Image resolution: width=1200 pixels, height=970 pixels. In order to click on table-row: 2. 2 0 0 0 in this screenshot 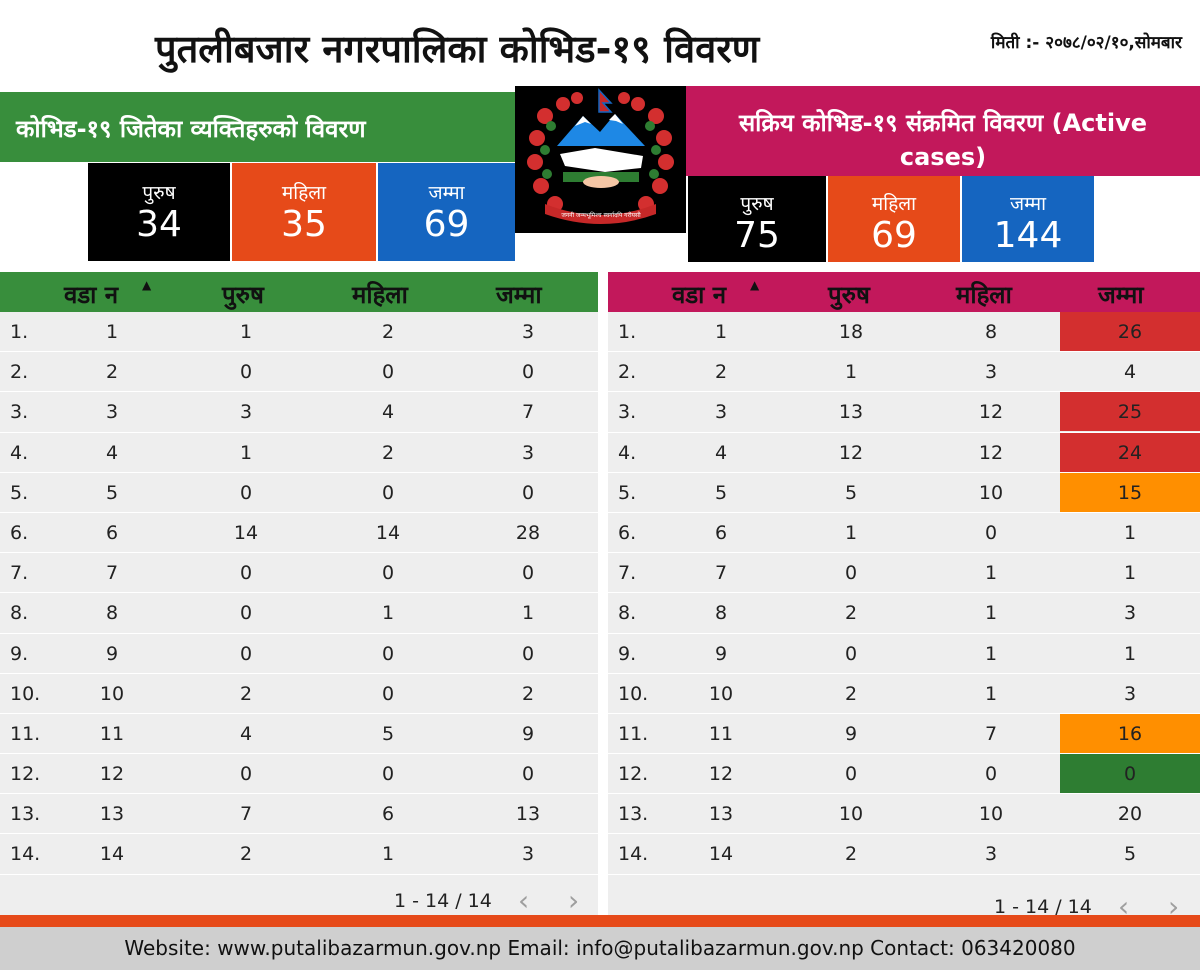, I will do `click(299, 372)`.